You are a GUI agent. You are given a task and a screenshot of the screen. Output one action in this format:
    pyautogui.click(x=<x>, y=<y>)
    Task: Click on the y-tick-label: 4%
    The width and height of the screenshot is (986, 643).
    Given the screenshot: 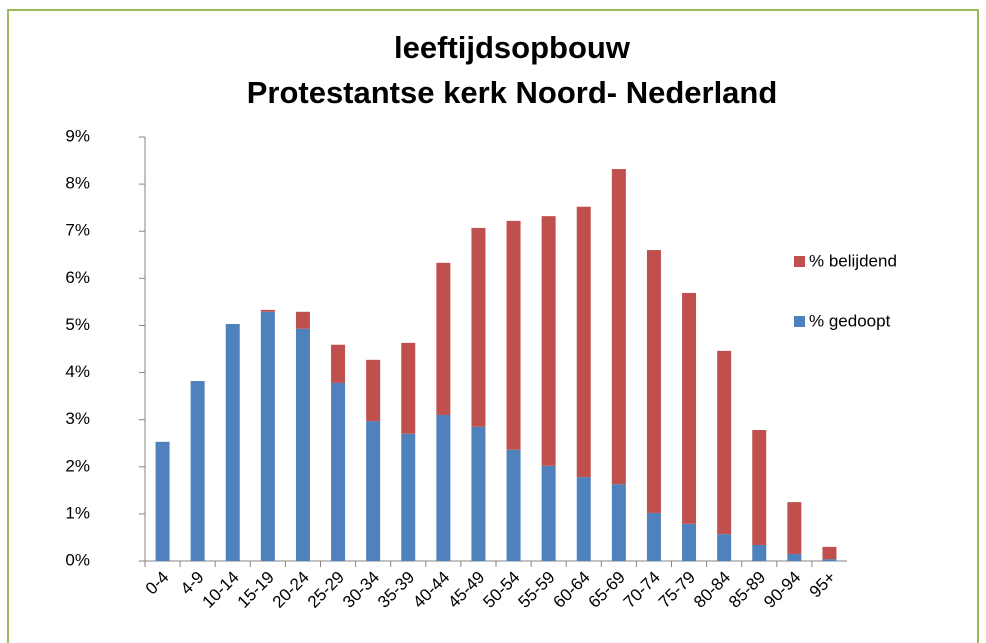 What is the action you would take?
    pyautogui.click(x=77, y=371)
    